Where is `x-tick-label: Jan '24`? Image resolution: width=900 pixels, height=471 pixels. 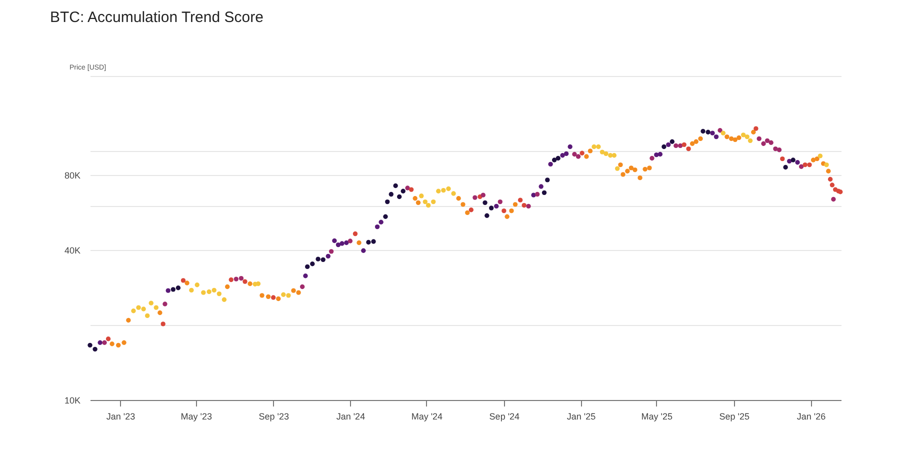
x-tick-label: Jan '24 is located at coordinates (351, 417).